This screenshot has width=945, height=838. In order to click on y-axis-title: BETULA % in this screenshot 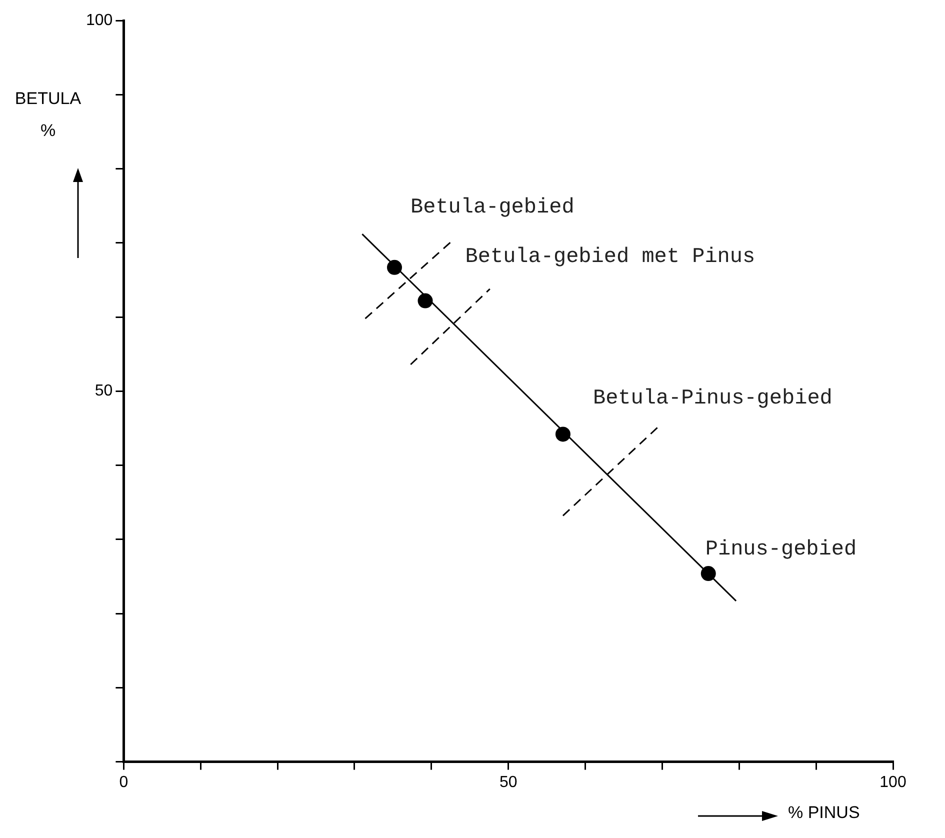, I will do `click(48, 115)`.